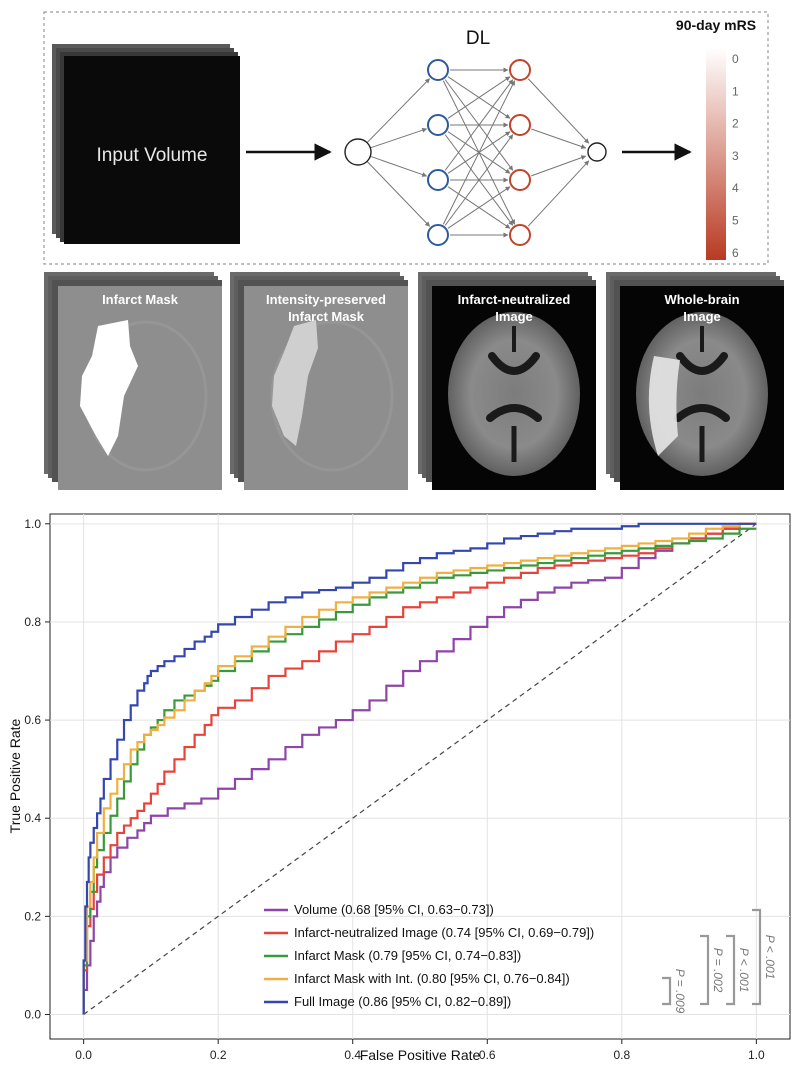  What do you see at coordinates (478, 38) in the screenshot?
I see `dl-label: DL` at bounding box center [478, 38].